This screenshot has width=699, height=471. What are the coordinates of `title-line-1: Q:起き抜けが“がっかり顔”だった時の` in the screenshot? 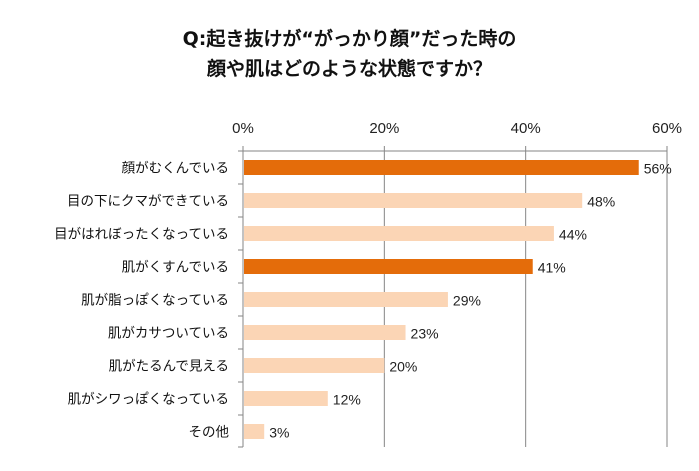 It's located at (349, 39).